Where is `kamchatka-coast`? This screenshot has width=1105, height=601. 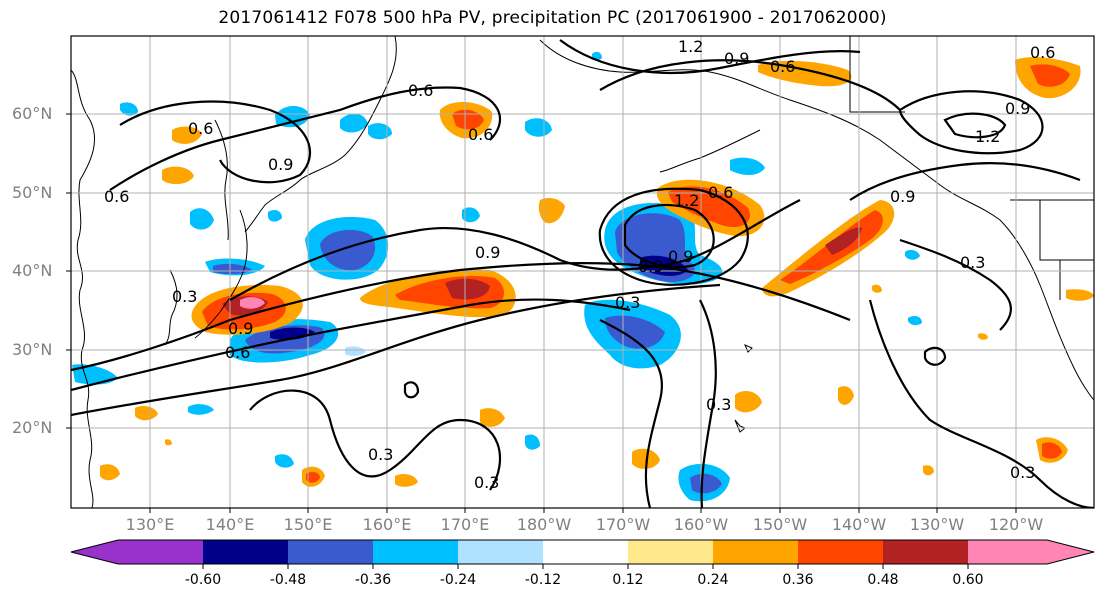 kamchatka-coast is located at coordinates (320, 134).